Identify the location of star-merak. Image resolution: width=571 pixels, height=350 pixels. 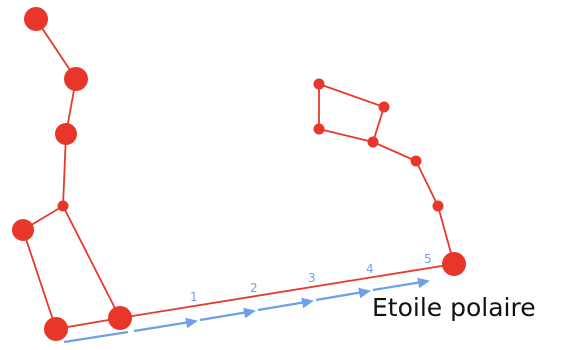
(56, 329).